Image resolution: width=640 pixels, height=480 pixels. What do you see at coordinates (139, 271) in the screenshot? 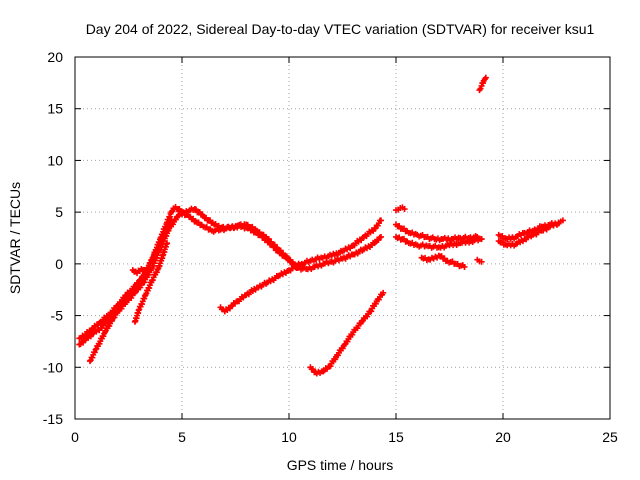
I see `series-arc-e` at bounding box center [139, 271].